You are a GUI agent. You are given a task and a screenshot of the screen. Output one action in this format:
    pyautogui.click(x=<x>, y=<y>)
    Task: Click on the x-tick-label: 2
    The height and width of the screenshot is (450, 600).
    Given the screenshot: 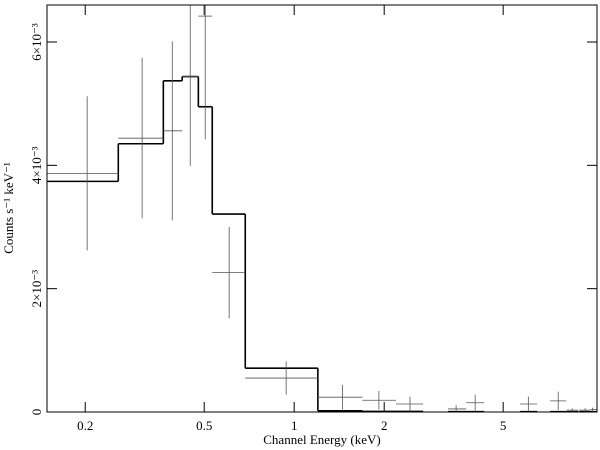 What is the action you would take?
    pyautogui.click(x=384, y=425)
    